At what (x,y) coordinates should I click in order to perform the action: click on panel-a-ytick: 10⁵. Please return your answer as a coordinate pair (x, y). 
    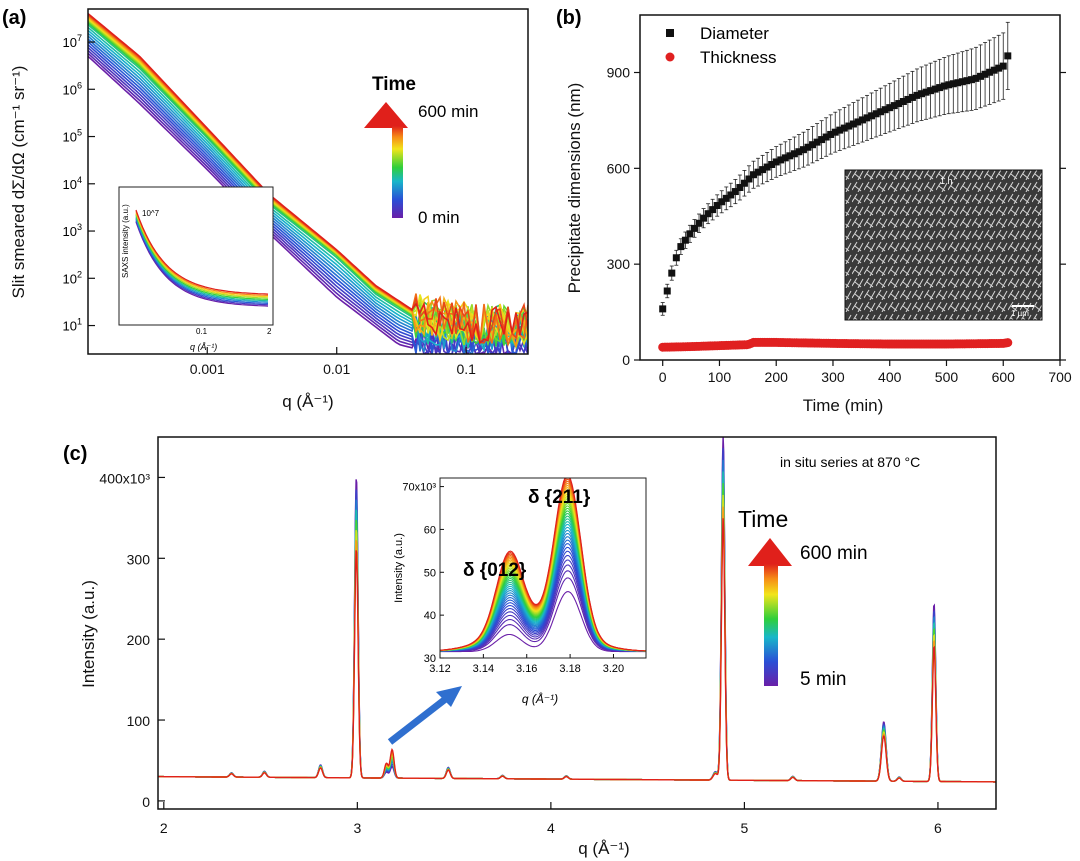
    Looking at the image, I should click on (72, 136).